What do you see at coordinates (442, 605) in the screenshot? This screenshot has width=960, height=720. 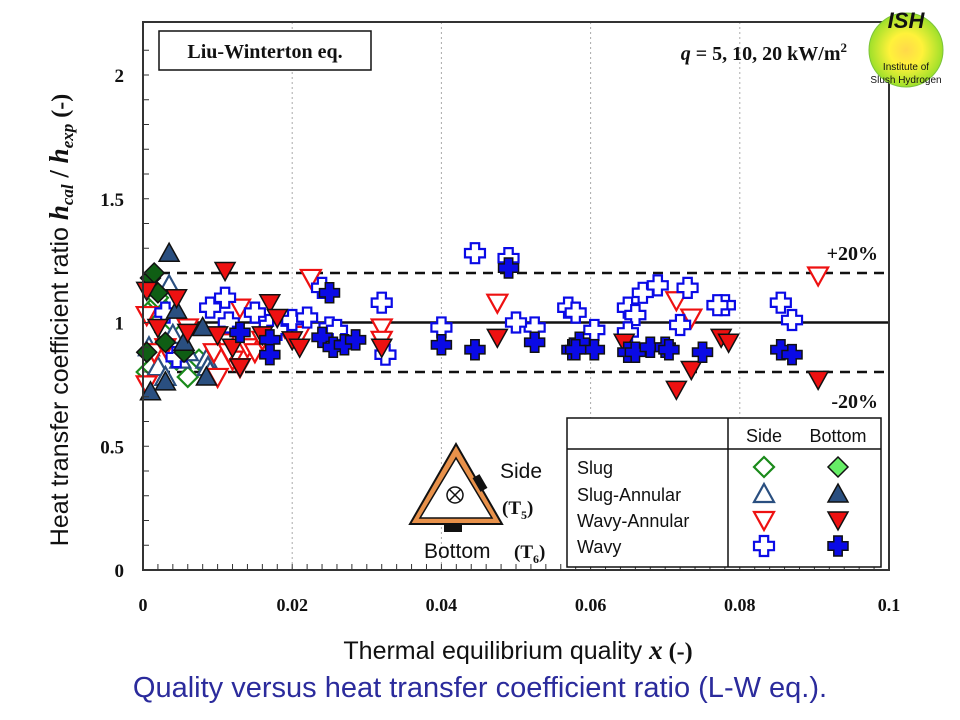 I see `x-tick-label: 0.04` at bounding box center [442, 605].